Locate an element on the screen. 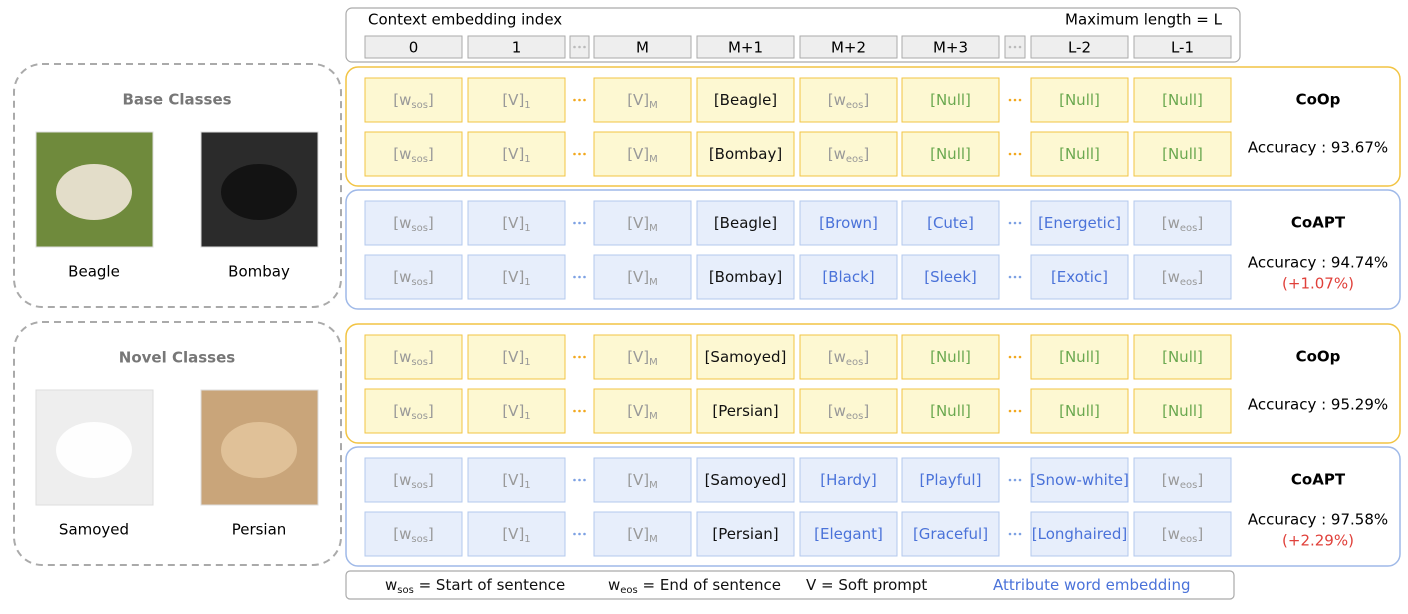 This screenshot has width=1408, height=614. token-text: [wsos] is located at coordinates (413, 358).